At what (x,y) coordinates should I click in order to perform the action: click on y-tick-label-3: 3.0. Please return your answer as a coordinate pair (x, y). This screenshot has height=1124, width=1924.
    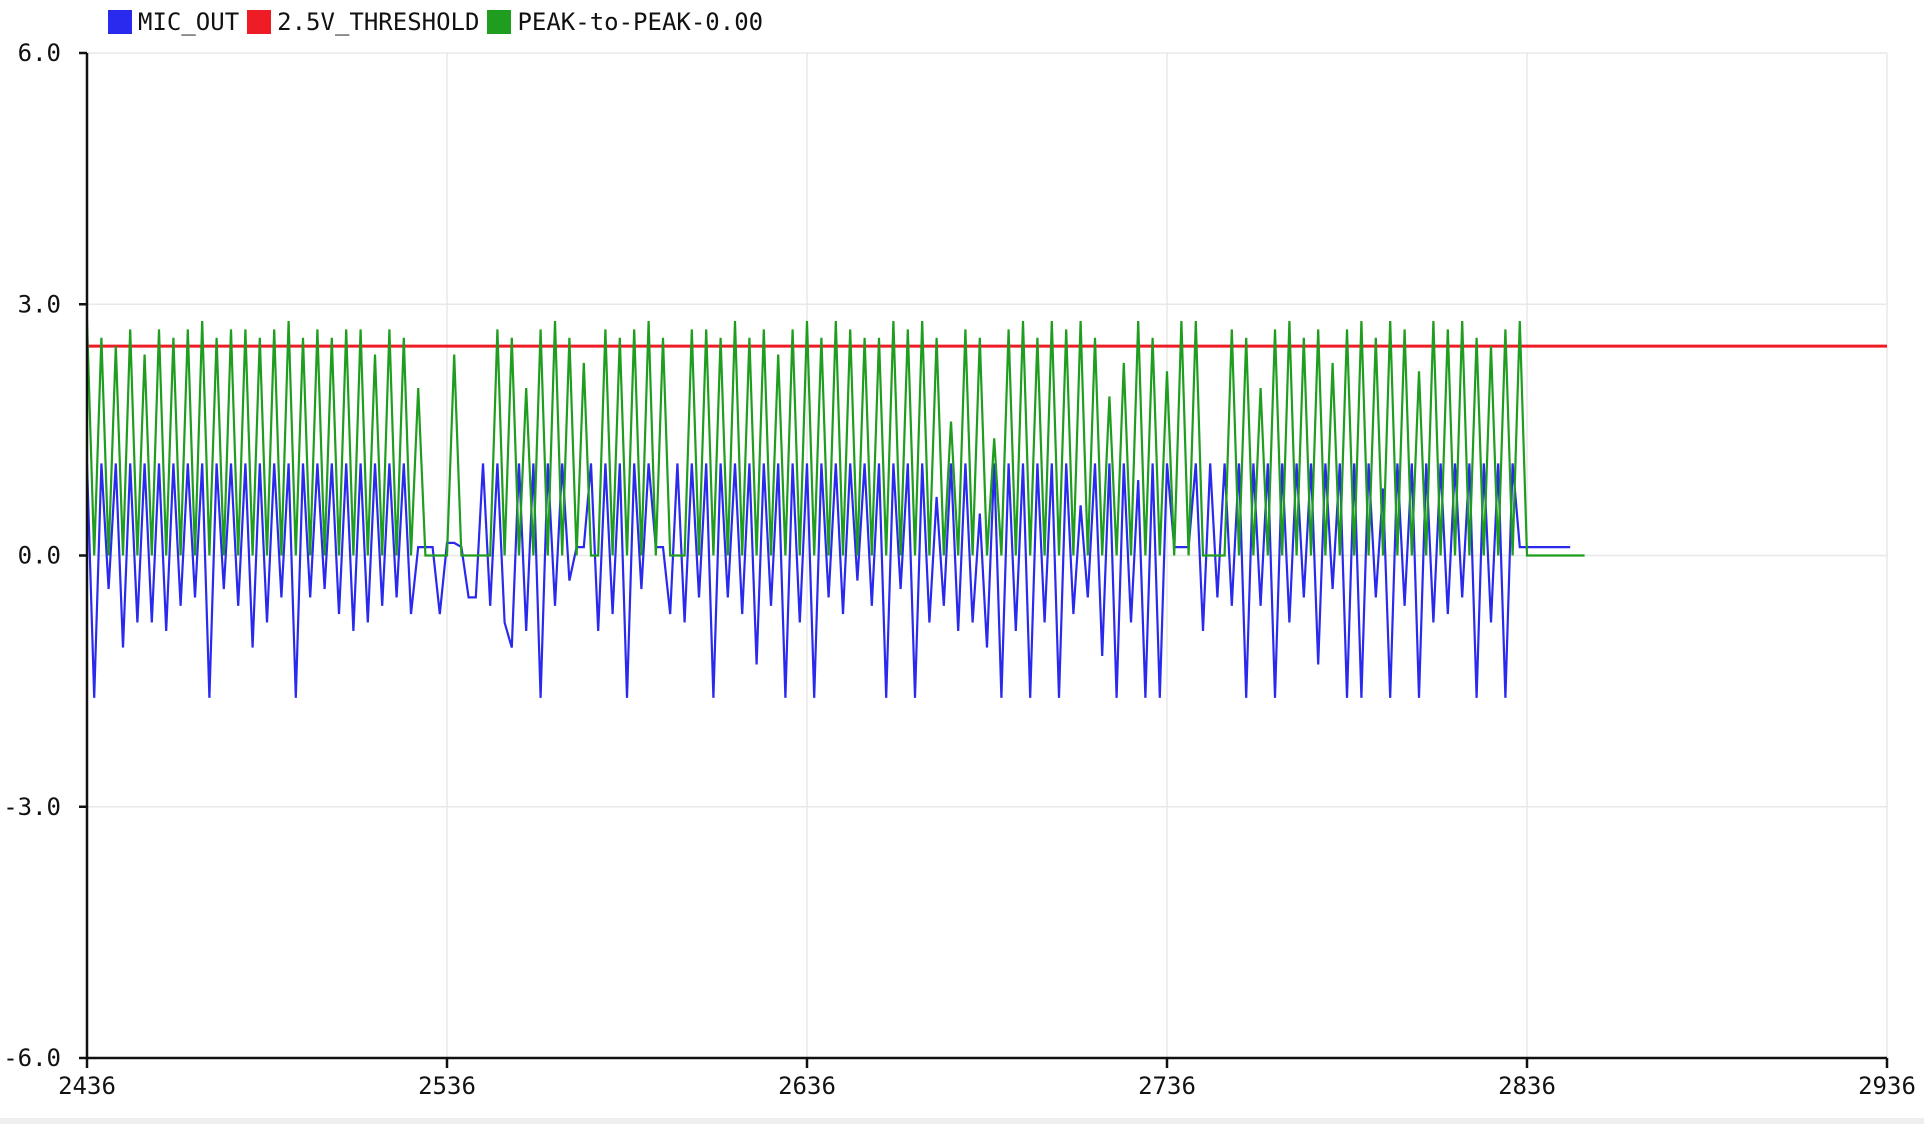
    Looking at the image, I should click on (39, 304).